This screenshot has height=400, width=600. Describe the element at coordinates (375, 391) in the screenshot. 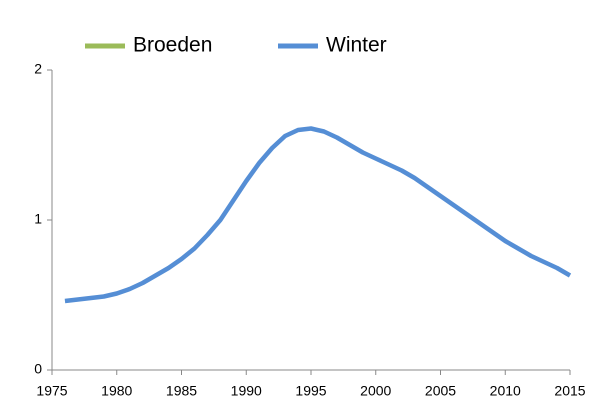

I see `x-tick-label: 2000` at that location.